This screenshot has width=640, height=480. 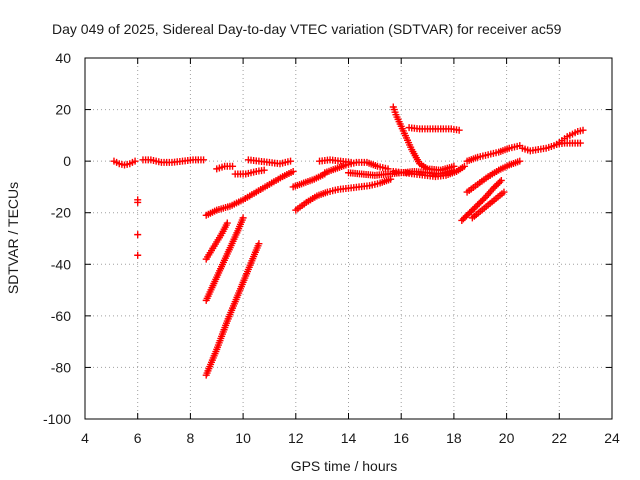 I want to click on x-tick-label: 12, so click(x=296, y=438).